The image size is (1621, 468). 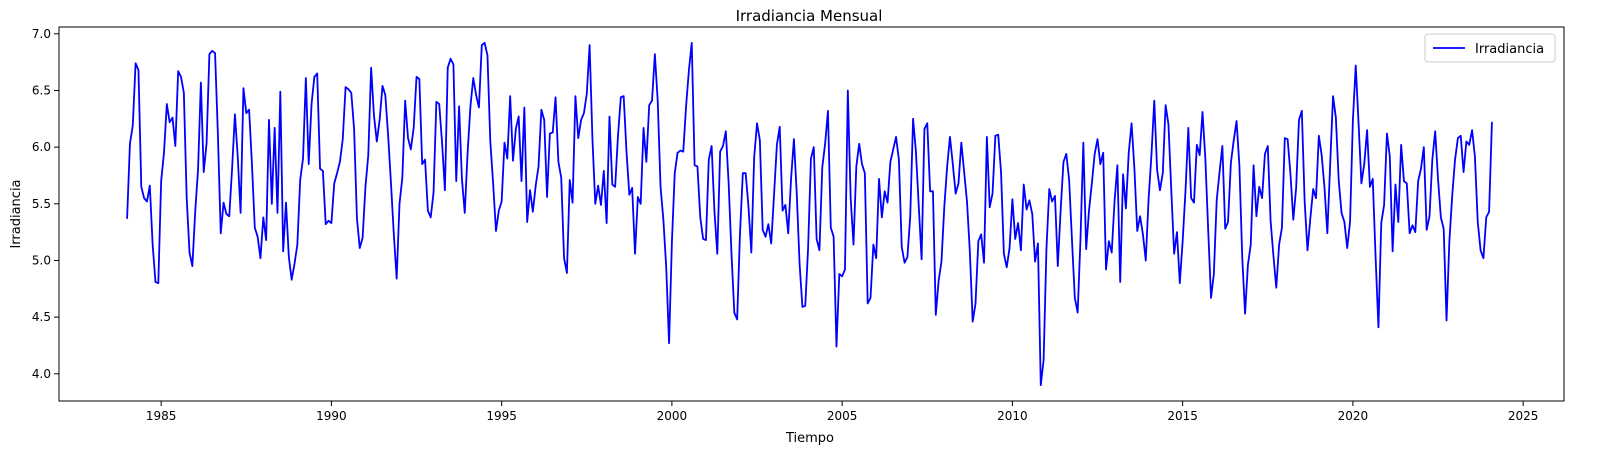 What do you see at coordinates (1353, 416) in the screenshot?
I see `x-tick-label: 2020` at bounding box center [1353, 416].